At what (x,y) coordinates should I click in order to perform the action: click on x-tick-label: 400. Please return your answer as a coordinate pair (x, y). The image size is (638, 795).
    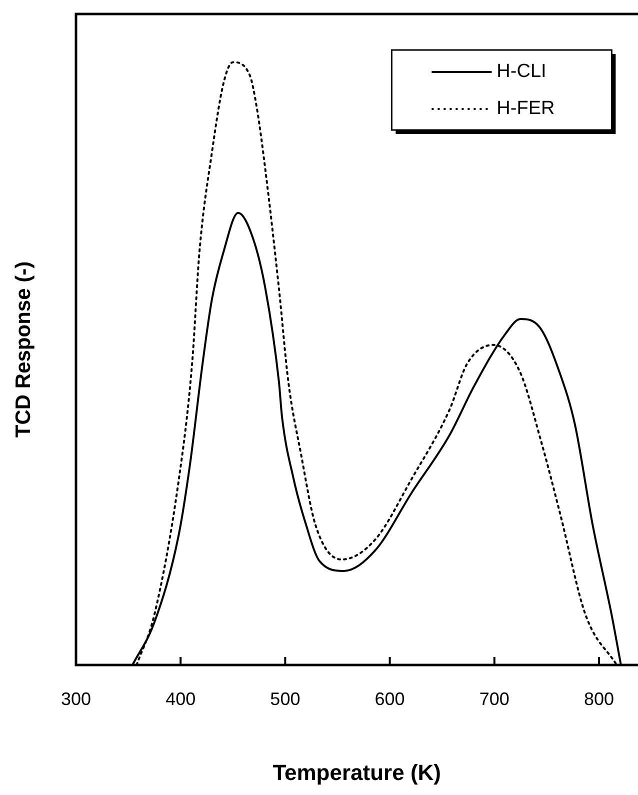
    Looking at the image, I should click on (181, 698).